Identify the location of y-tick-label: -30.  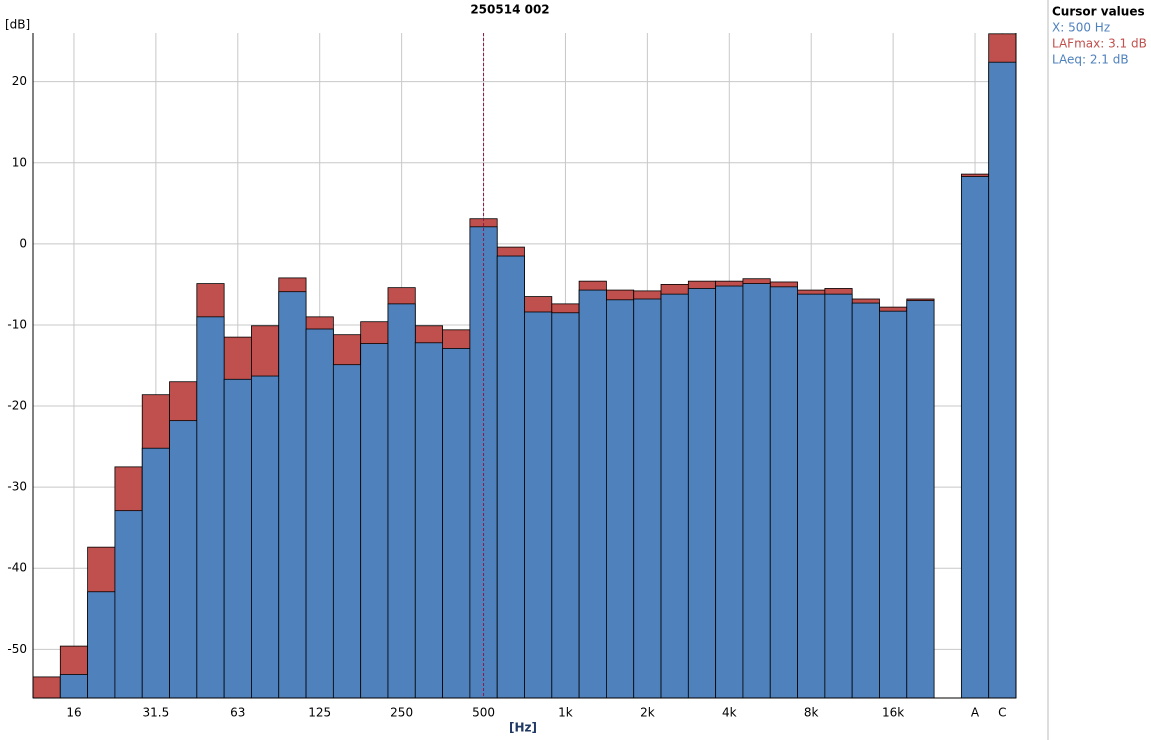
(17, 487).